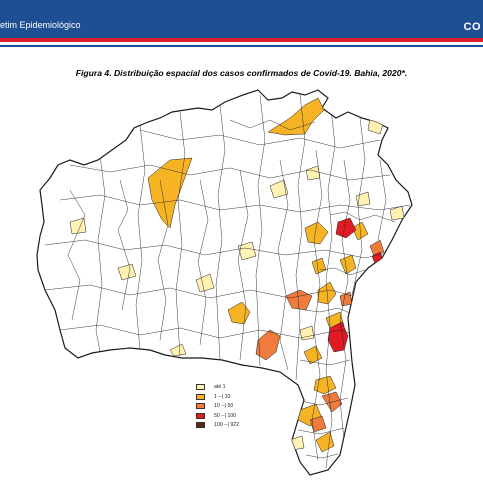 This screenshot has width=483, height=483. I want to click on legend-label: 10 --| 50, so click(224, 406).